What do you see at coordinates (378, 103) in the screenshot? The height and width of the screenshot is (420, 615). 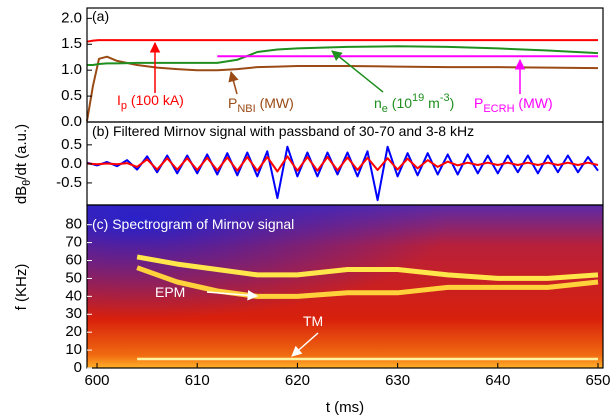 I see `annotation-part: n` at bounding box center [378, 103].